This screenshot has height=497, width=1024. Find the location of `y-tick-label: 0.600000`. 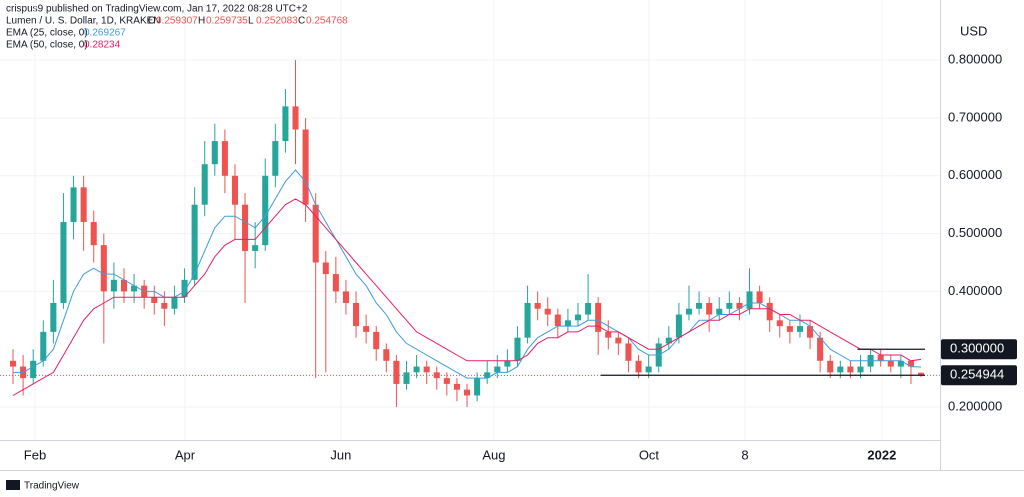

y-tick-label: 0.600000 is located at coordinates (975, 174).